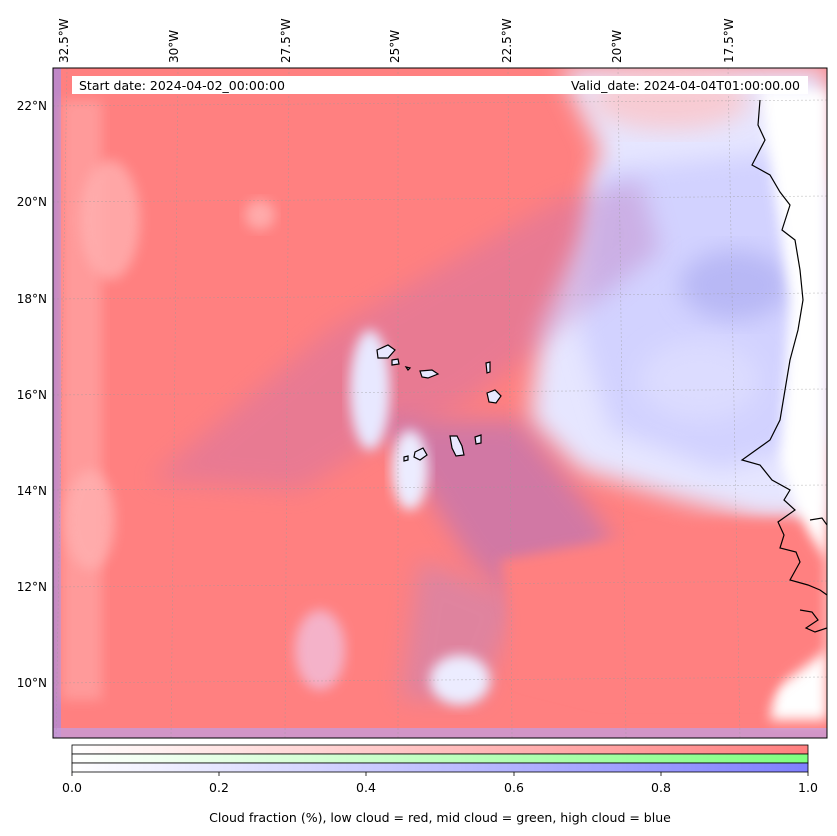 The image size is (837, 836). What do you see at coordinates (72, 787) in the screenshot?
I see `colorbar-tick-0: 0.0` at bounding box center [72, 787].